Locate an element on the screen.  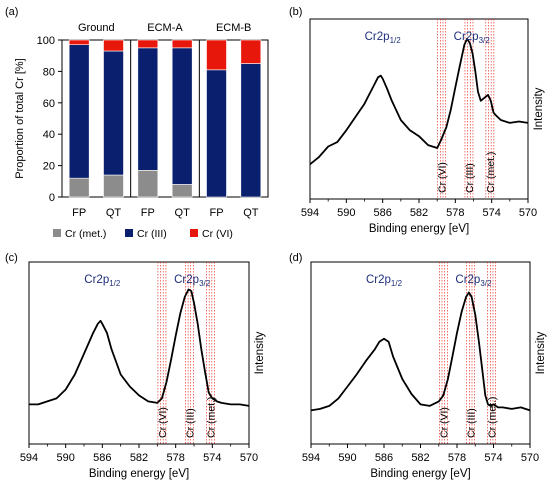
y-tick-label: 60 is located at coordinates (49, 104).